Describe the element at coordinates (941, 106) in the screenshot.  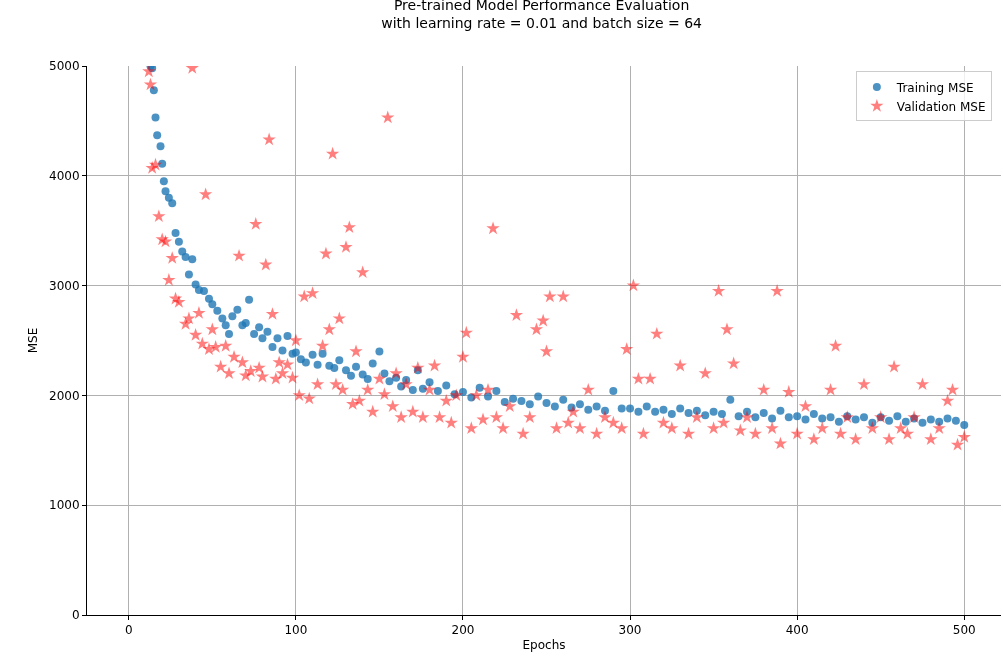
I see `legend-label: Validation MSE` at that location.